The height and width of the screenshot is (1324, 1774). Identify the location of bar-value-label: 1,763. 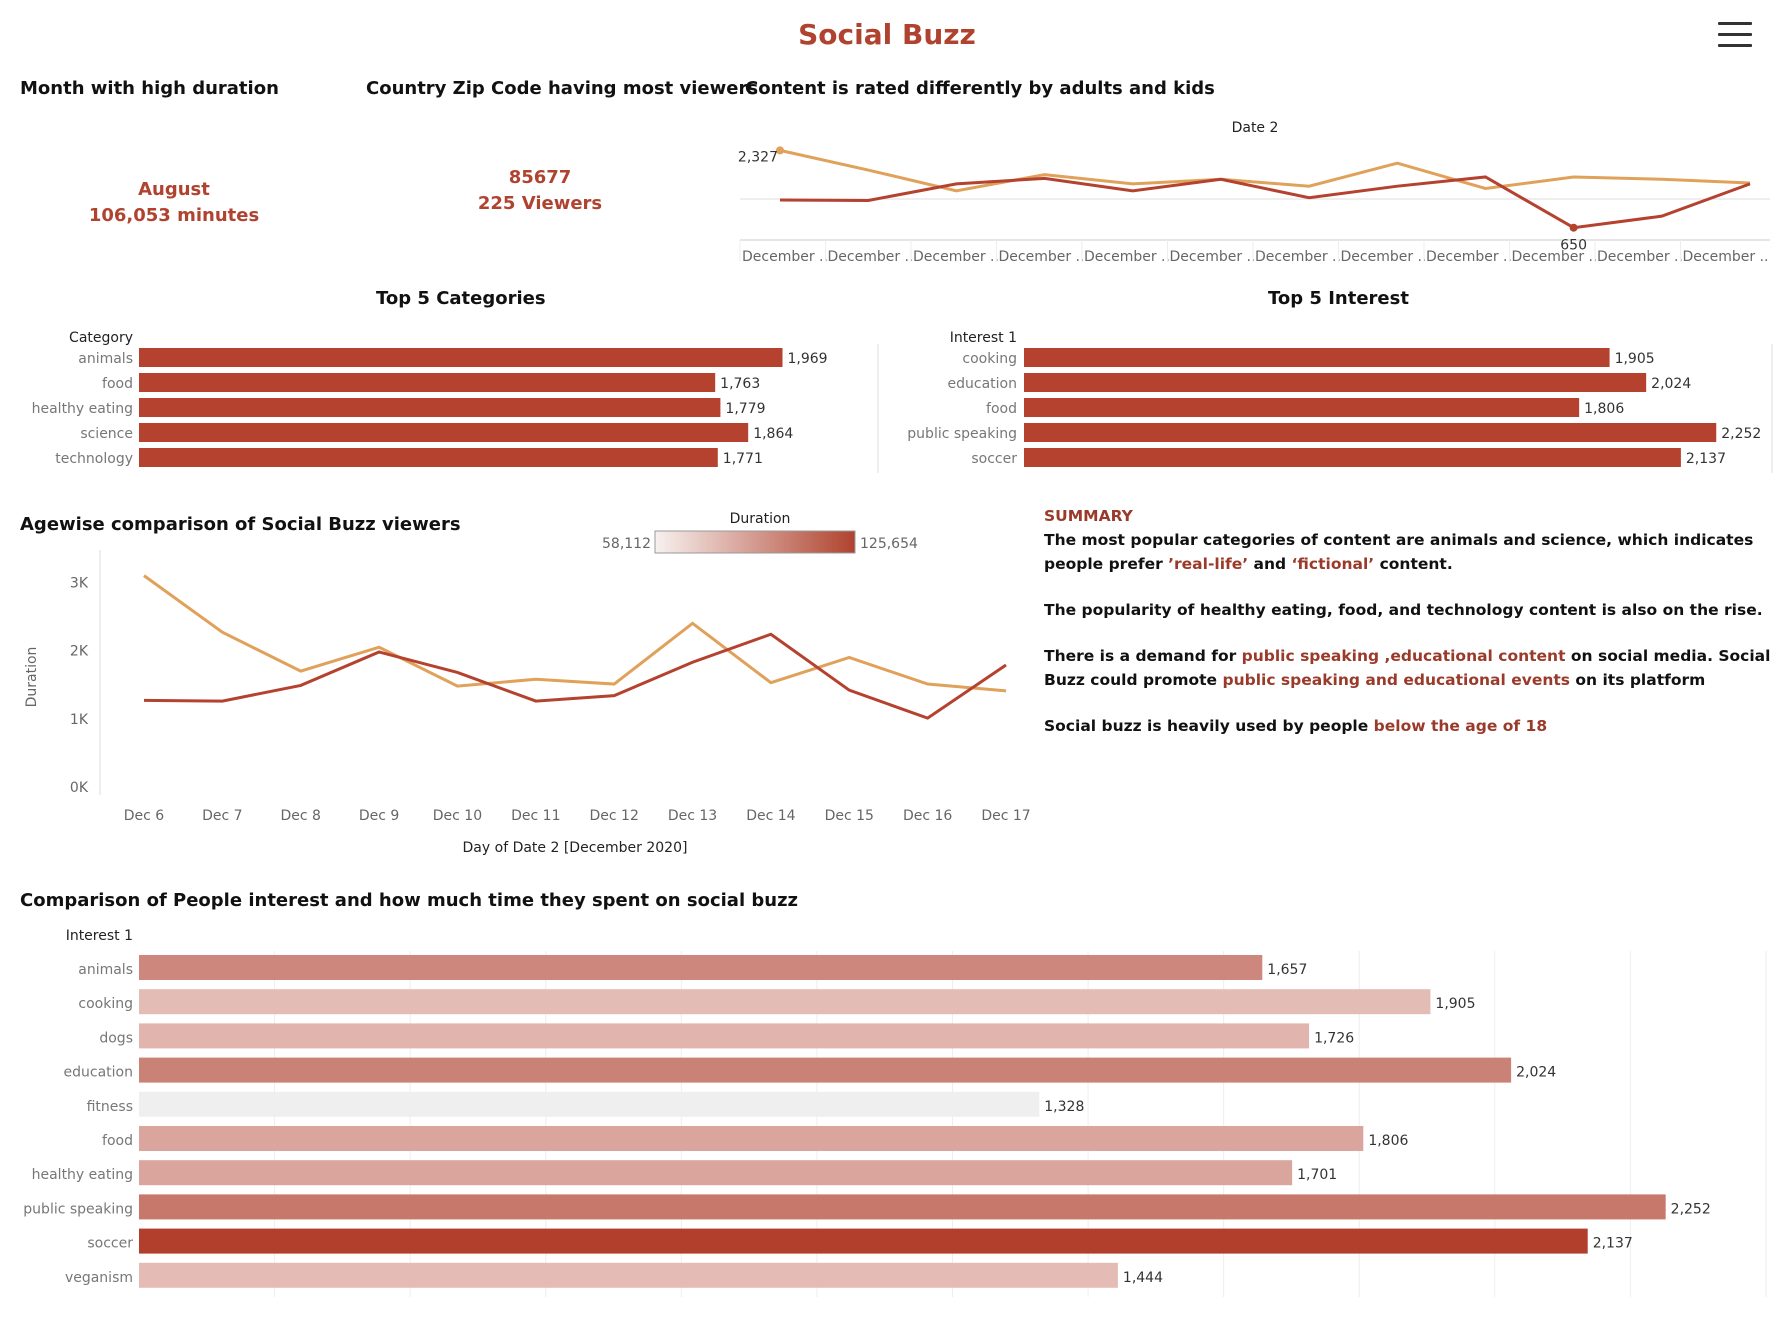
(740, 384).